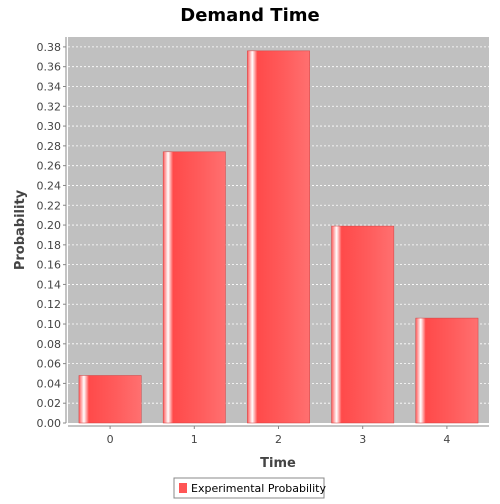  I want to click on y-tick-label: 0.18, so click(49, 245).